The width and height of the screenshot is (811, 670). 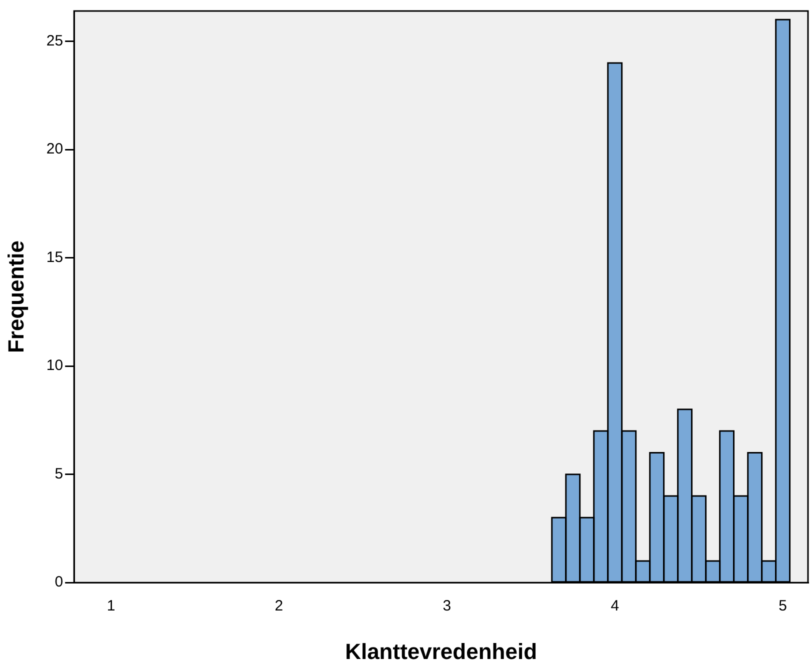 What do you see at coordinates (59, 473) in the screenshot?
I see `y-tick-label: 5` at bounding box center [59, 473].